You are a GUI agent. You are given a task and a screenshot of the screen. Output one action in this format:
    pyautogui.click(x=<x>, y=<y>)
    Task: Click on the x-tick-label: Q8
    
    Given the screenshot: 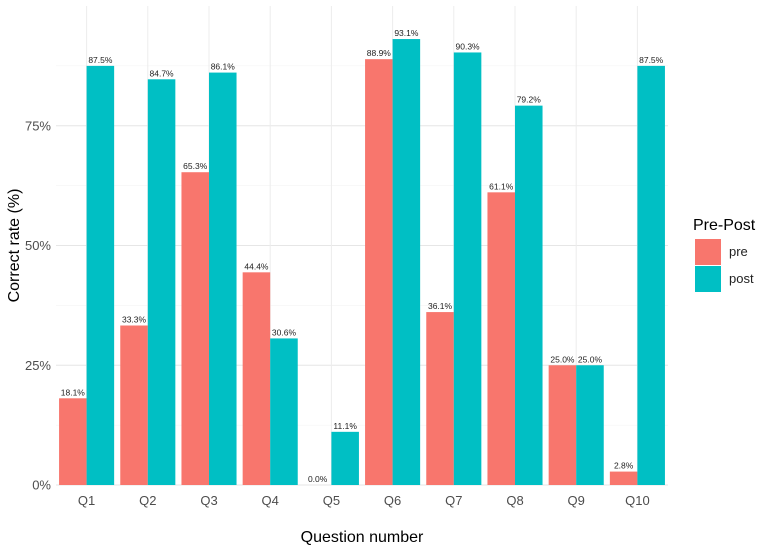 What is the action you would take?
    pyautogui.click(x=514, y=500)
    